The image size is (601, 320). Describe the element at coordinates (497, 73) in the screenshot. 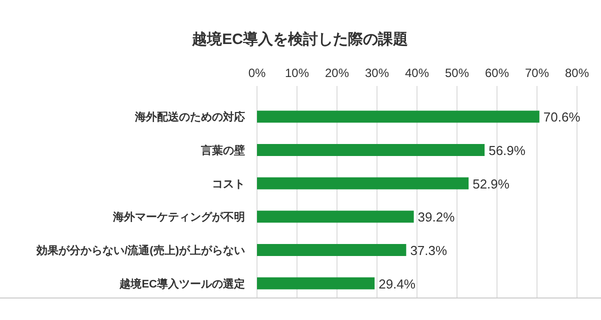

I see `x-tick-label: 60%` at that location.